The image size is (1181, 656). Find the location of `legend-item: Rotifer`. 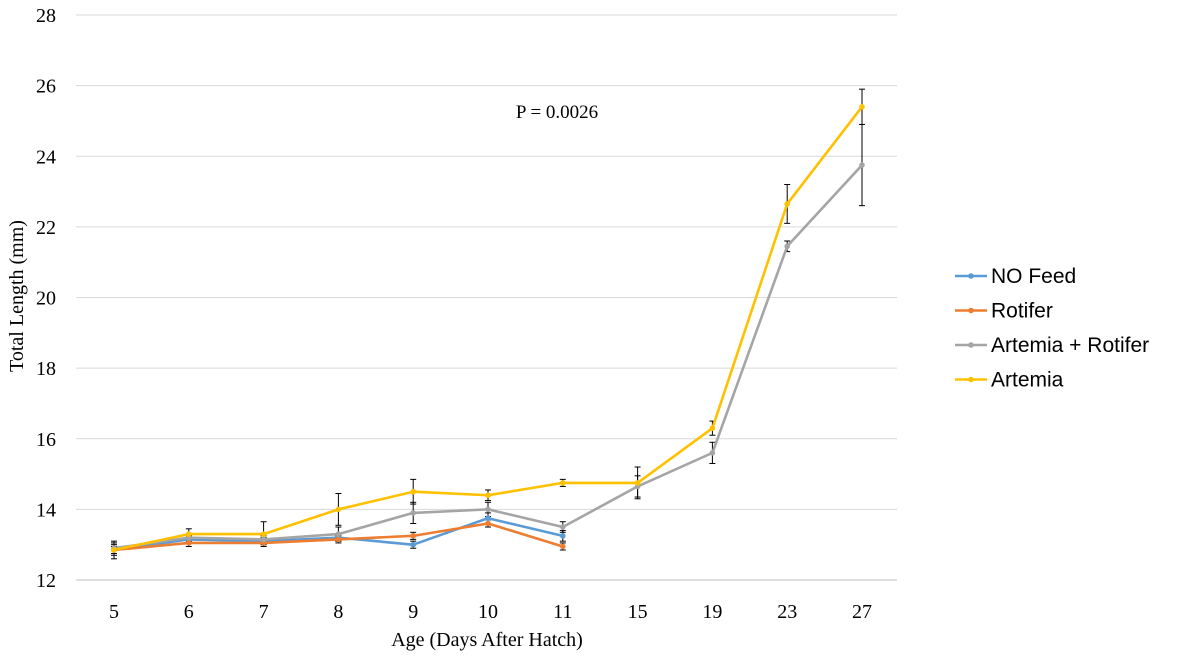

legend-item: Rotifer is located at coordinates (1004, 311).